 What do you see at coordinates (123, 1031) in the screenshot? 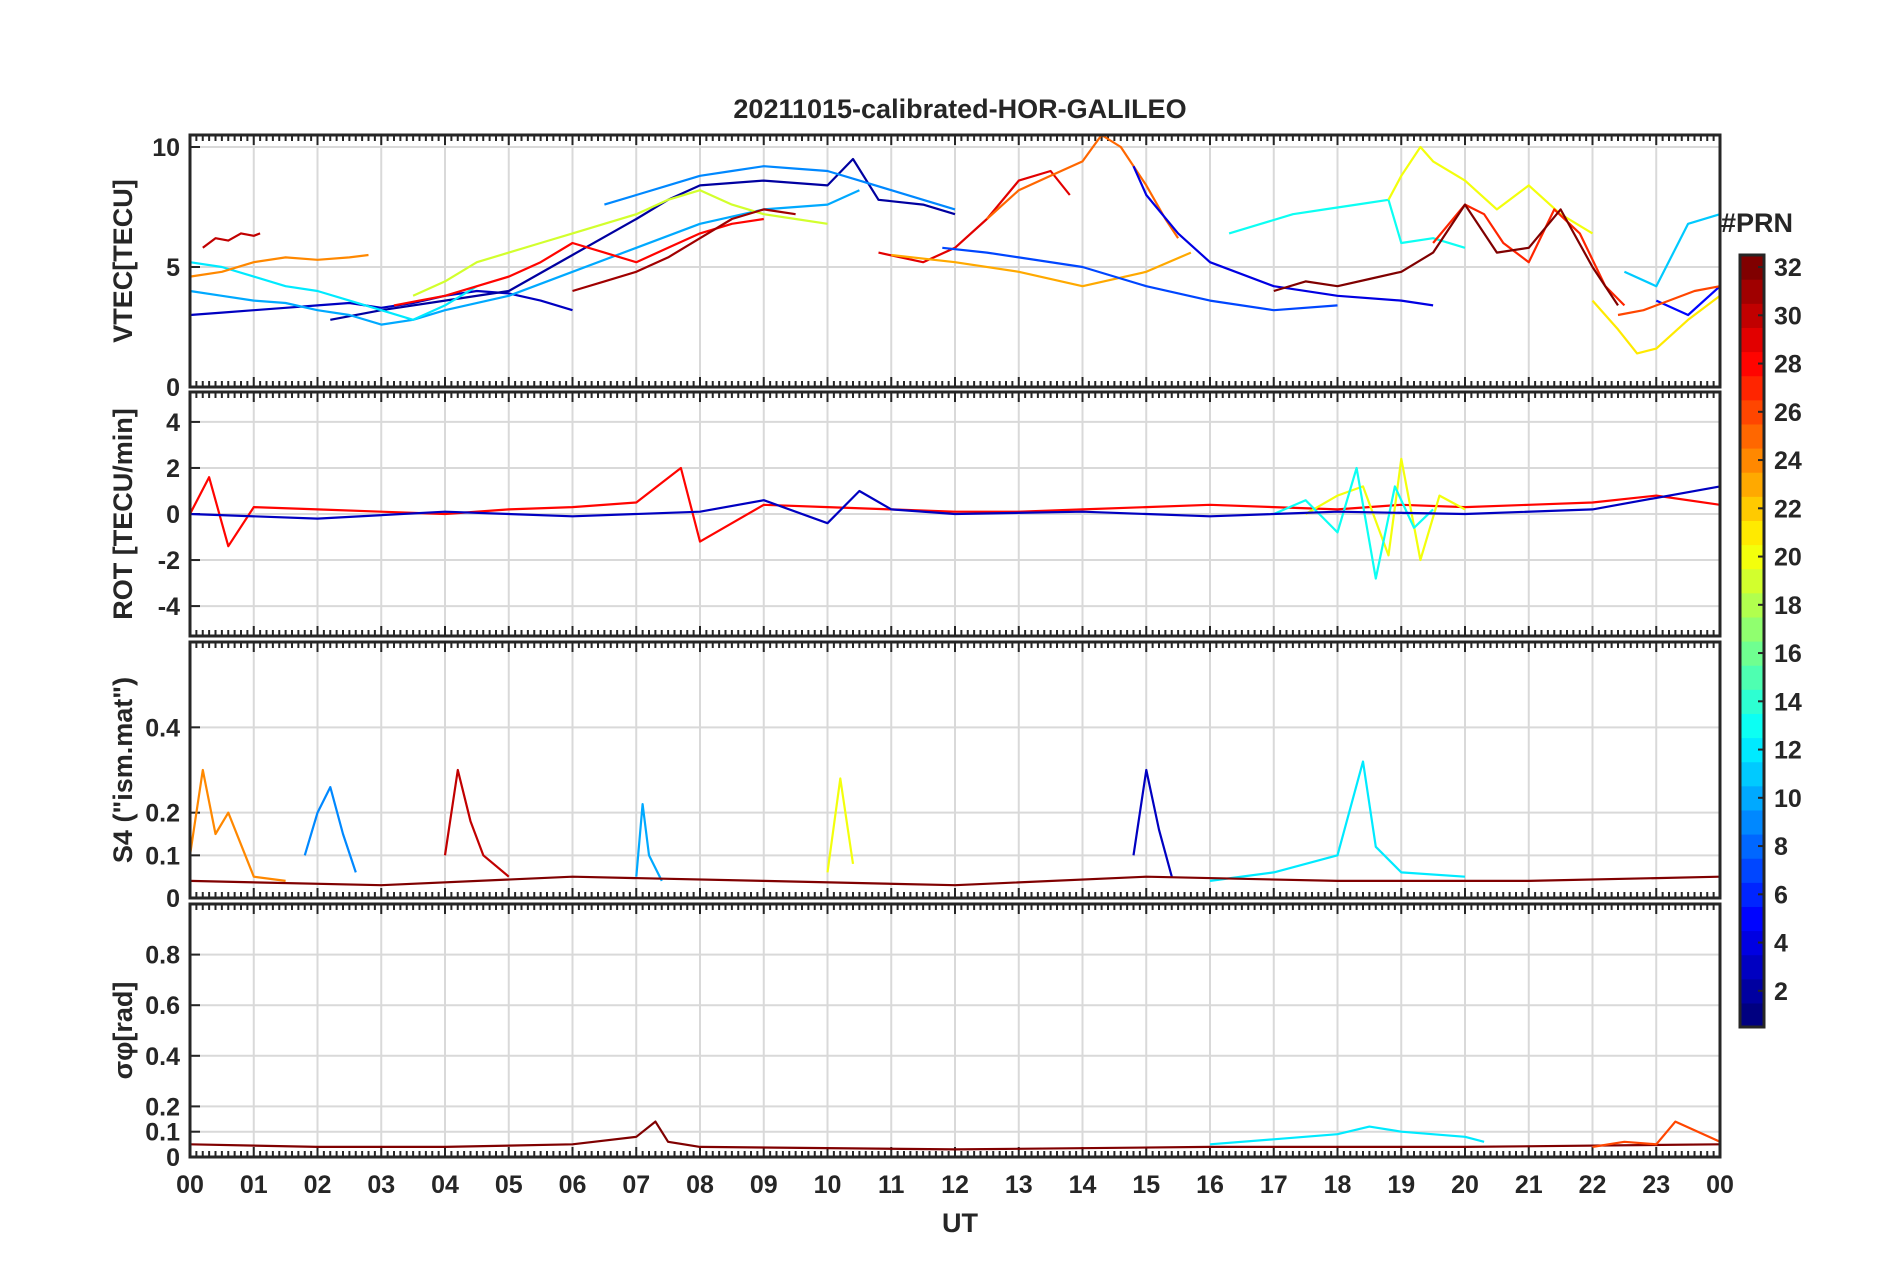
I see `y-axis-label-sigma_phi: σφ[rad]` at bounding box center [123, 1031].